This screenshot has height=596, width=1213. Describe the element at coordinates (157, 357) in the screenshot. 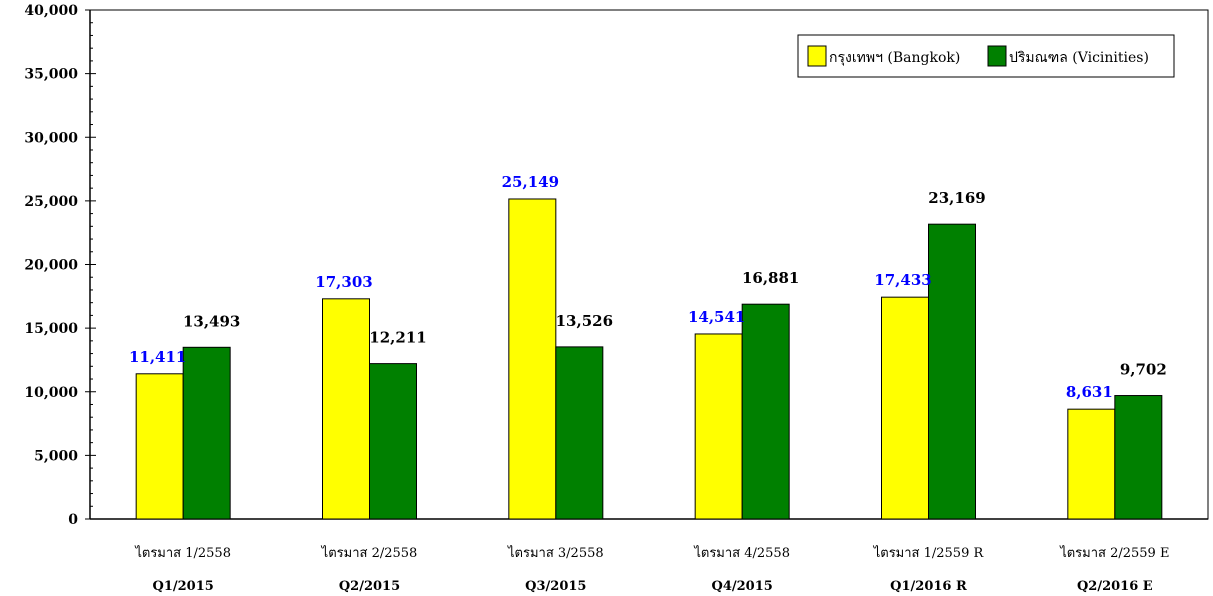

I see `data-label-bangkok: 11,411` at that location.